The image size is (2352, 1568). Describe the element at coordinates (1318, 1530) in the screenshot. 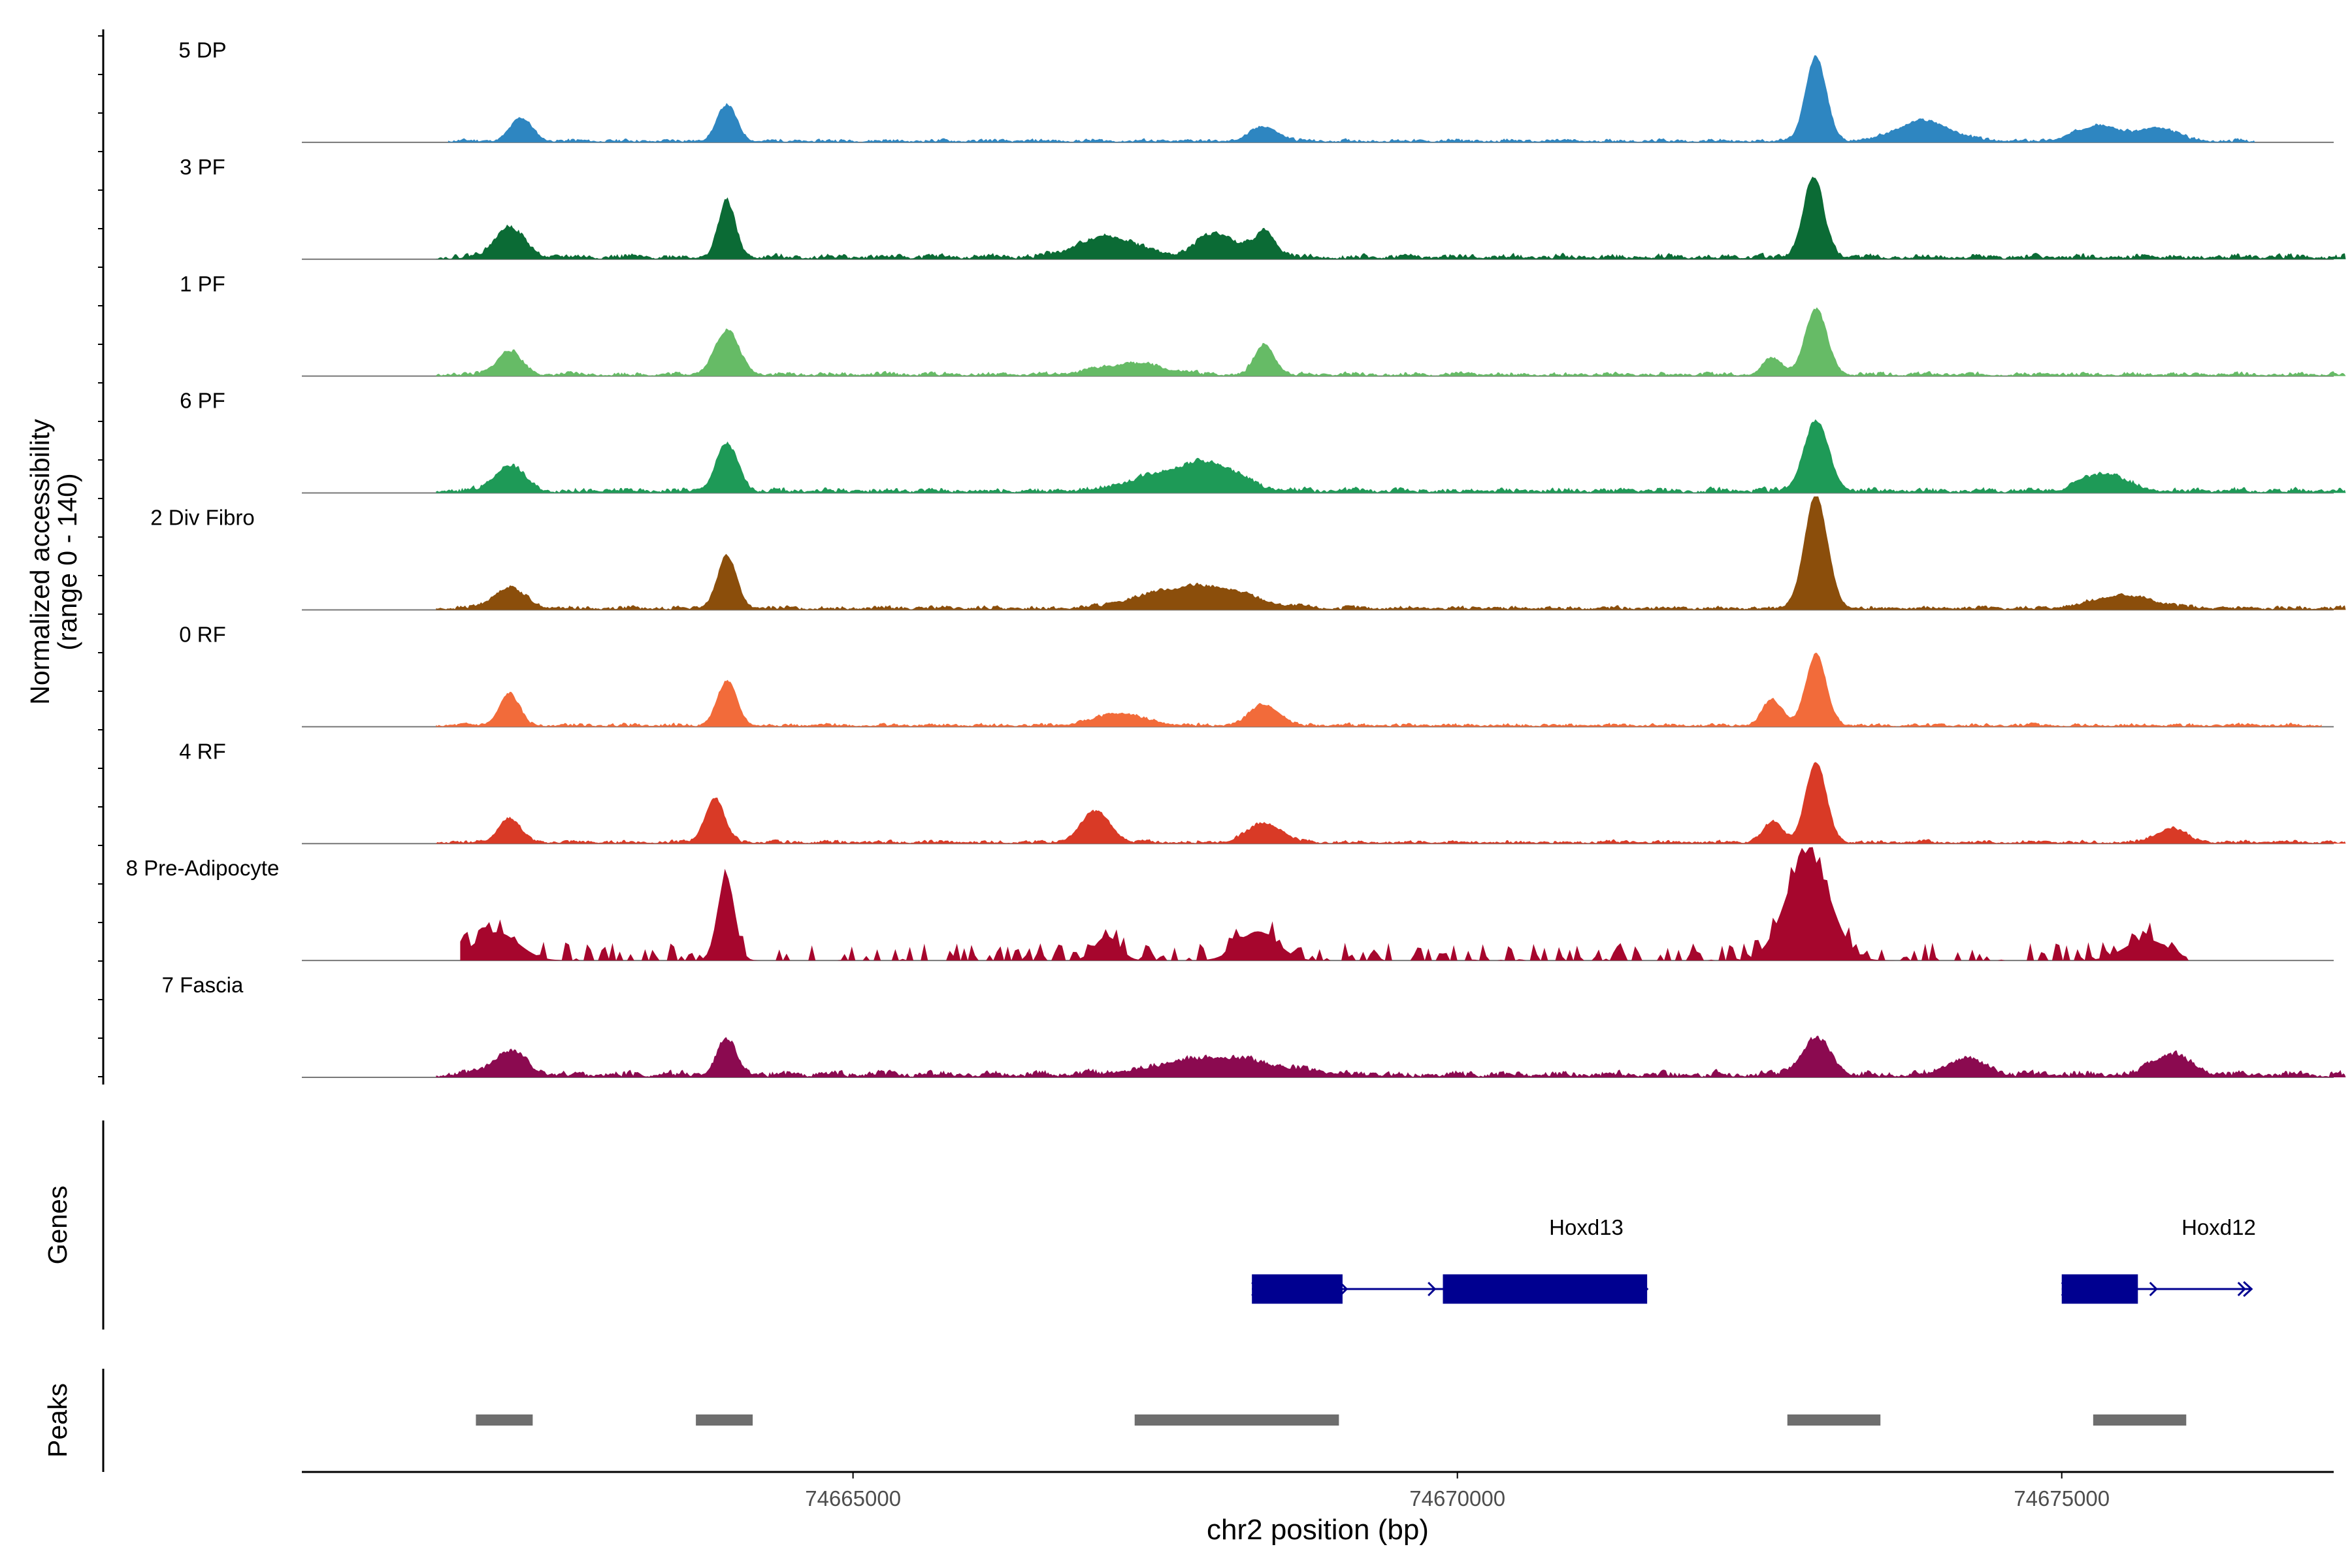

I see `x-axis-label: chr2 position (bp)` at that location.